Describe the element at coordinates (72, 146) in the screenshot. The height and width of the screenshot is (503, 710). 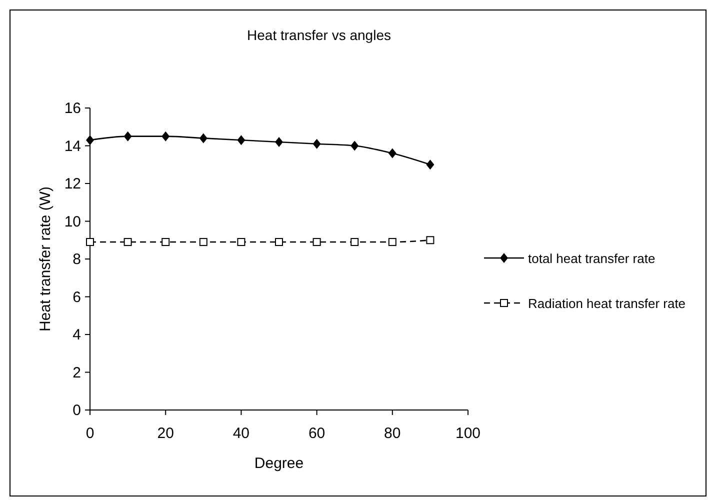
I see `y-tick-label: 14` at that location.